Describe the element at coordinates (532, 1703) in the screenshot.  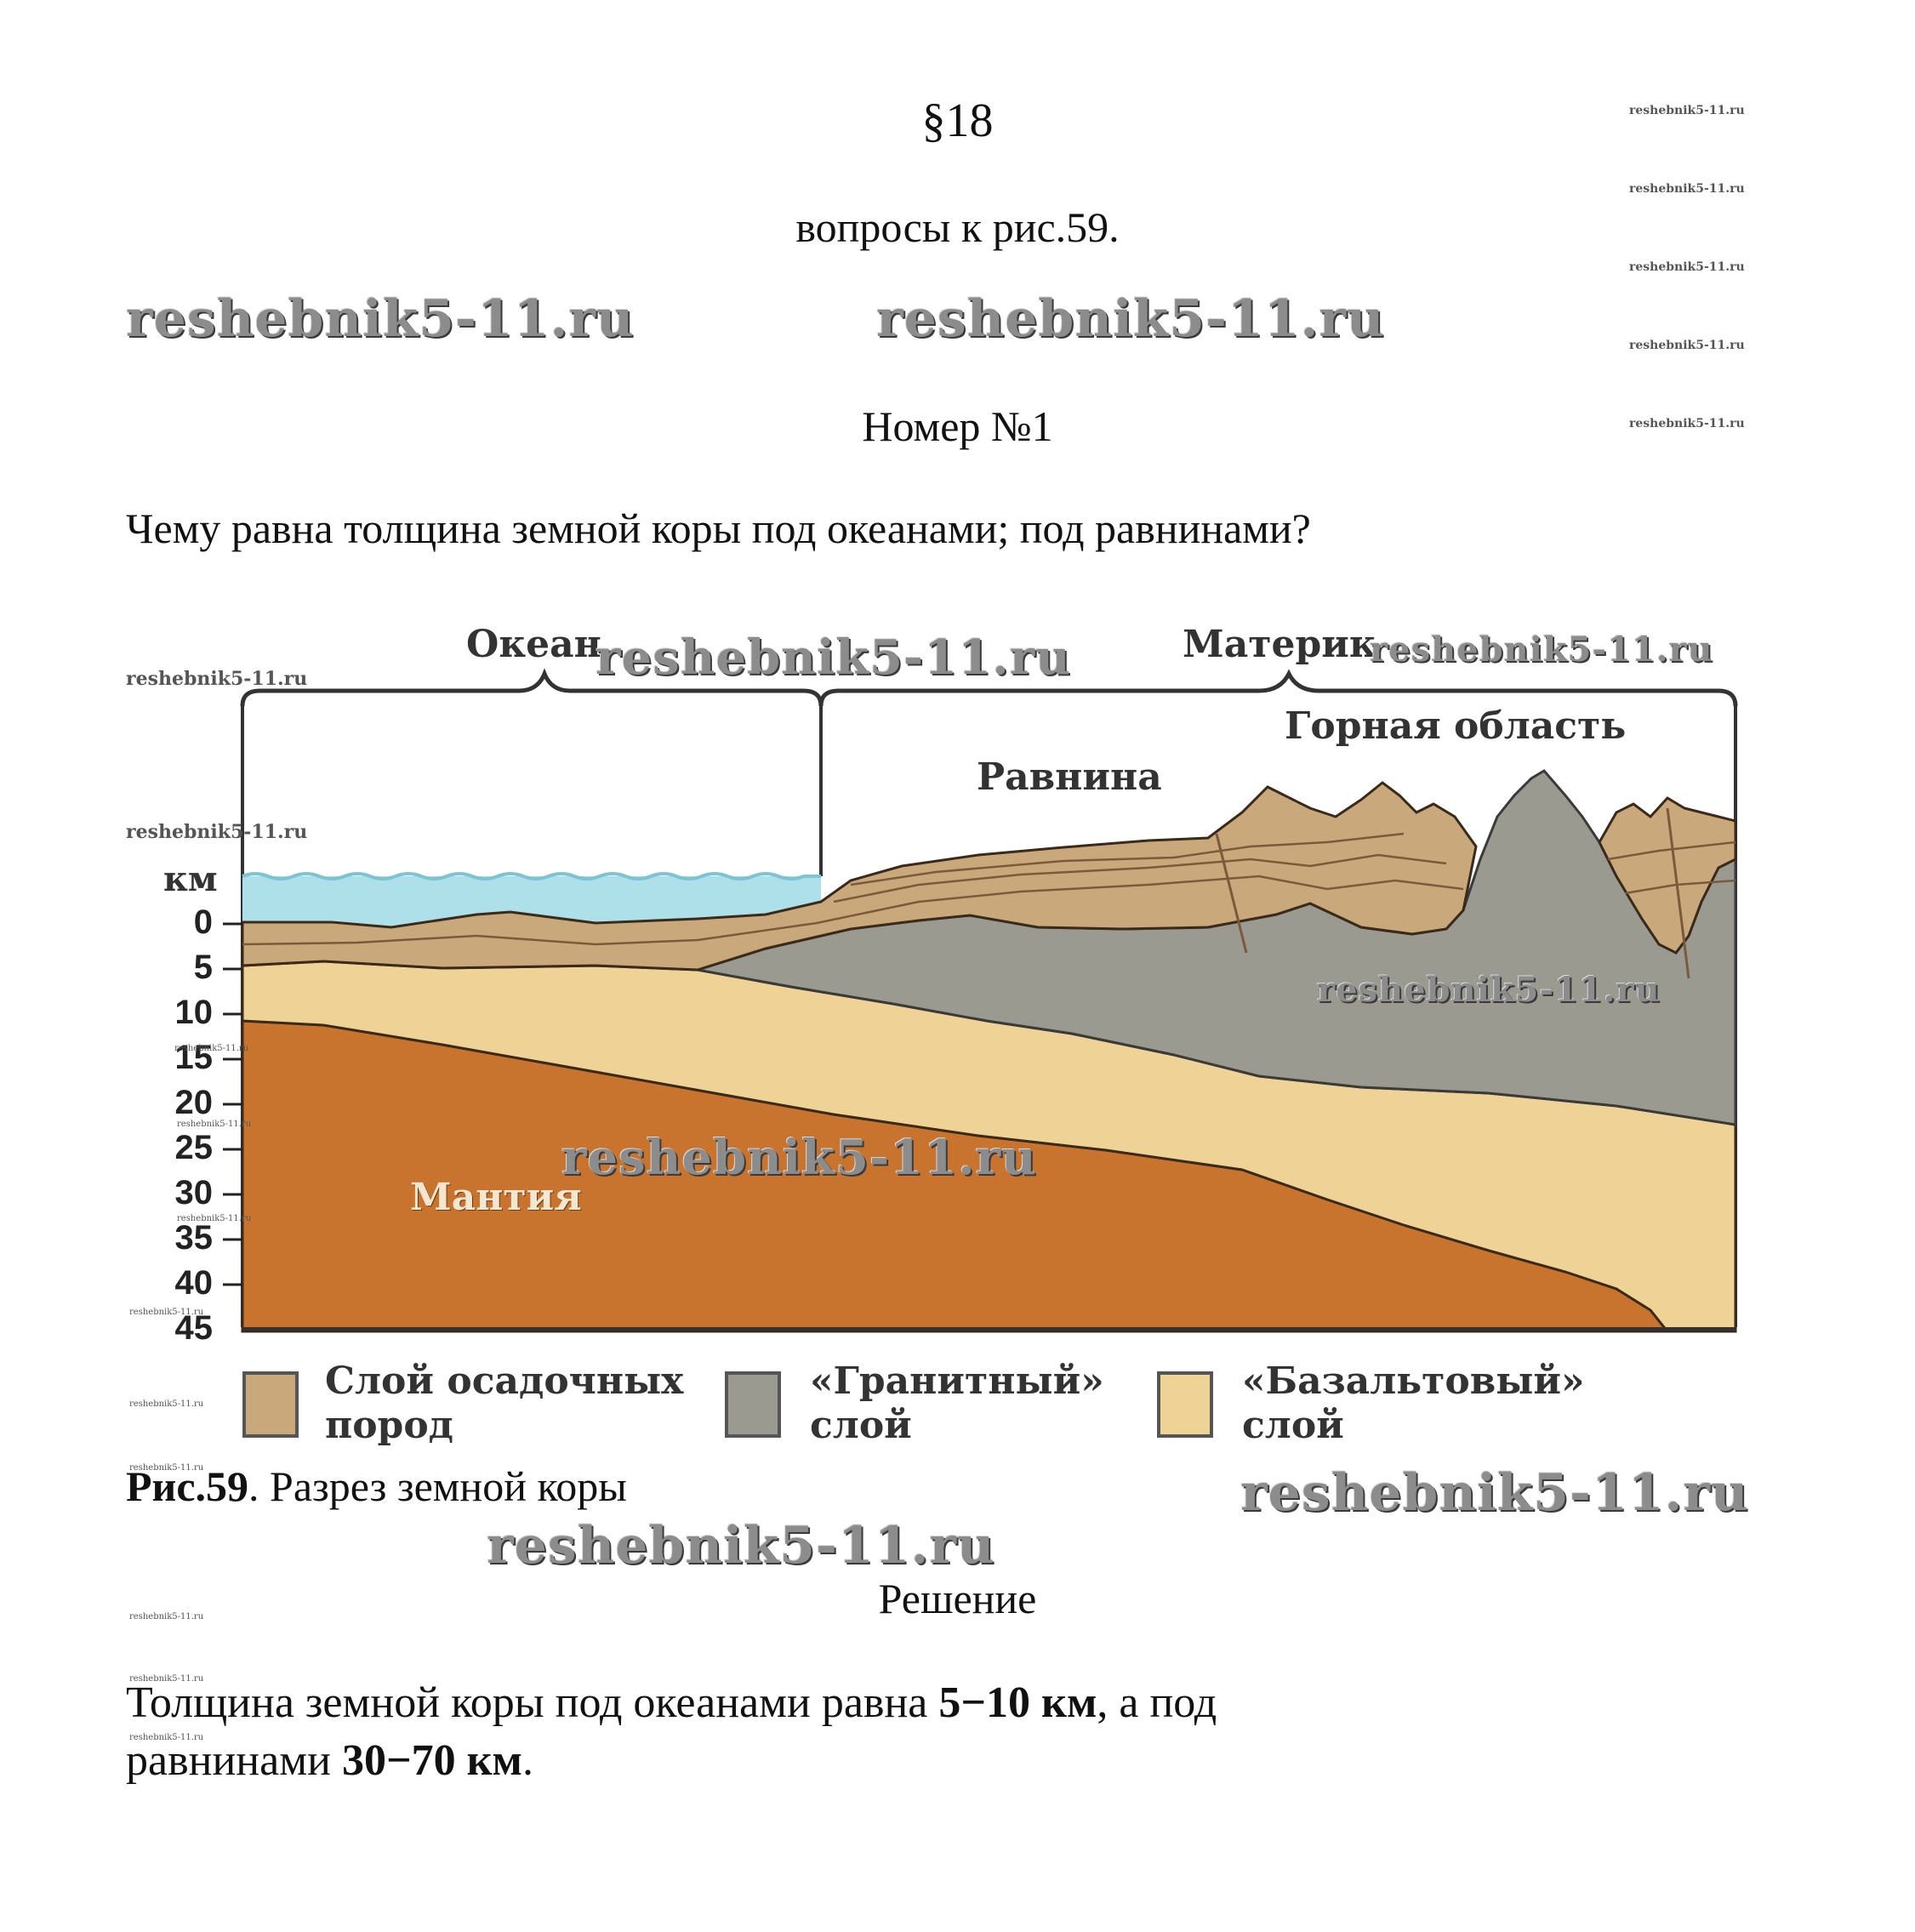
I see `answer-part: Толщина земной коры под океанами равна` at that location.